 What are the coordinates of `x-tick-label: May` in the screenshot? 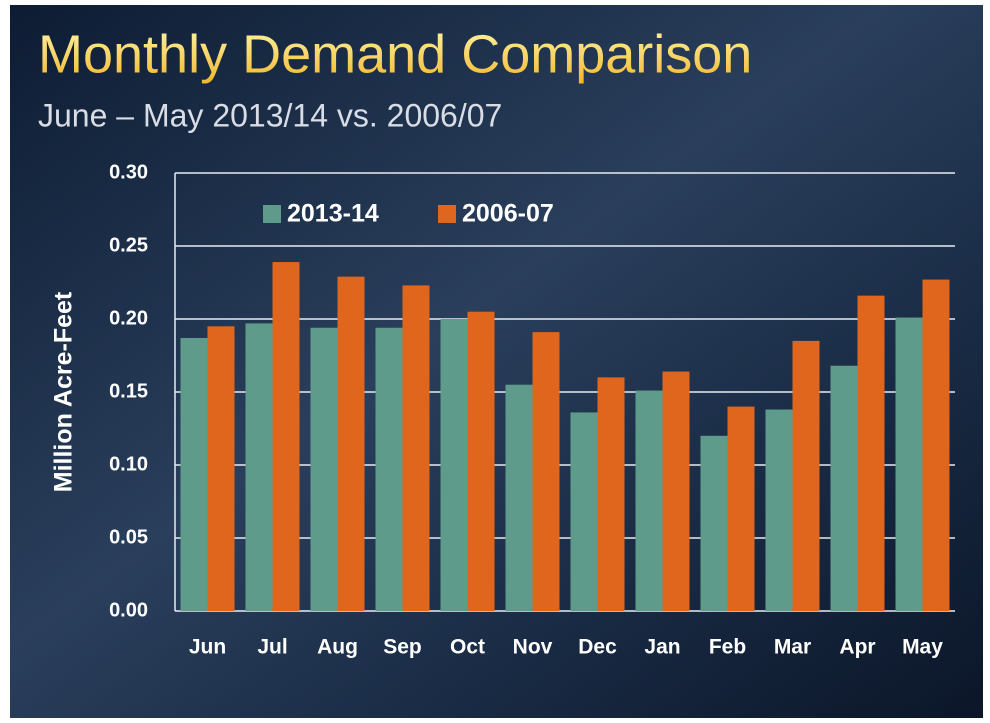 It's located at (922, 647).